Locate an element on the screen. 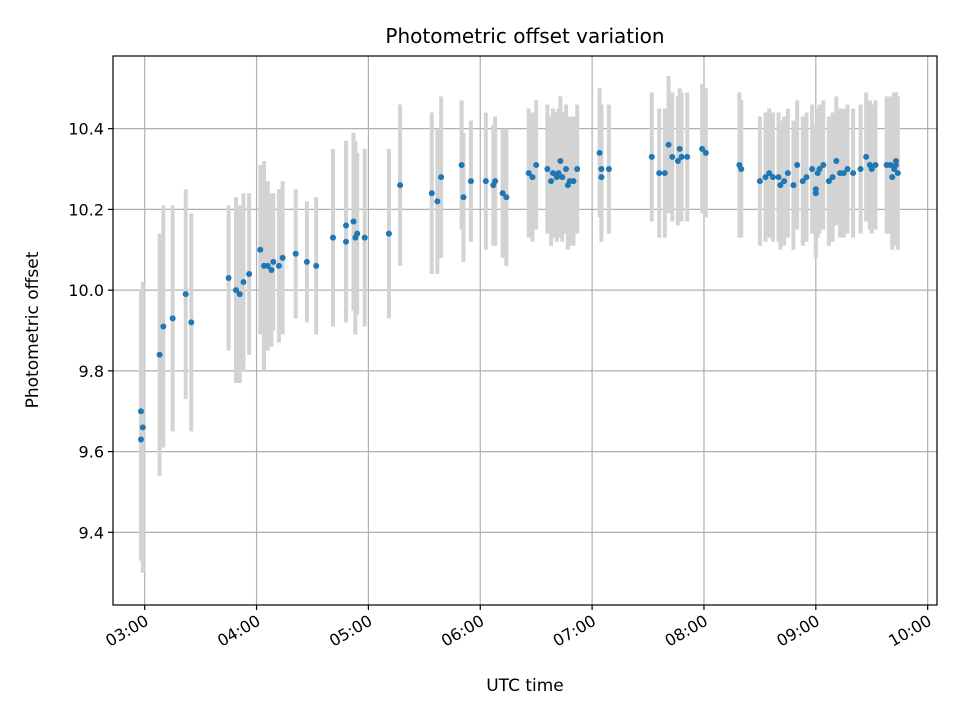 The image size is (960, 720). x-tick-label: 06:00 is located at coordinates (462, 631).